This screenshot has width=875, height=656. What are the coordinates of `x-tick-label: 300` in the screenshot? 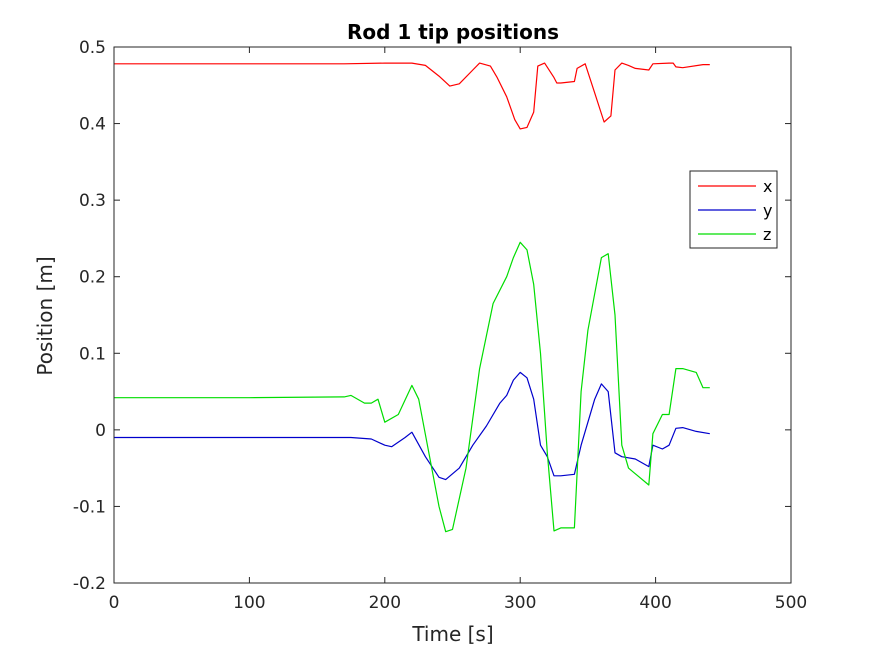 It's located at (520, 603).